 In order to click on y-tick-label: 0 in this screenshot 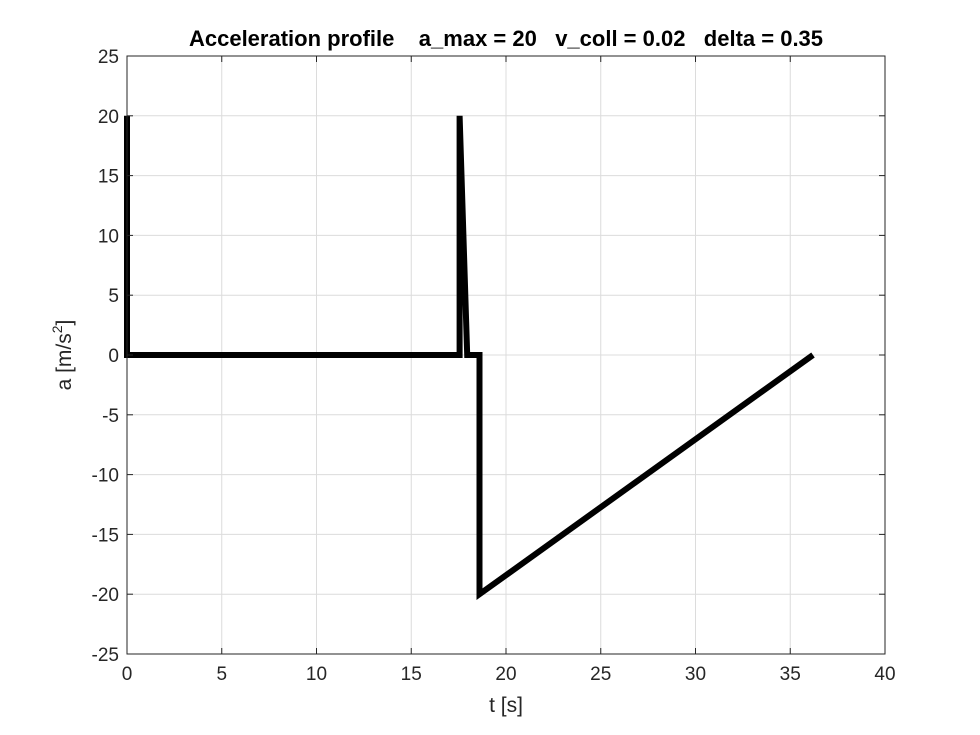, I will do `click(113, 356)`.